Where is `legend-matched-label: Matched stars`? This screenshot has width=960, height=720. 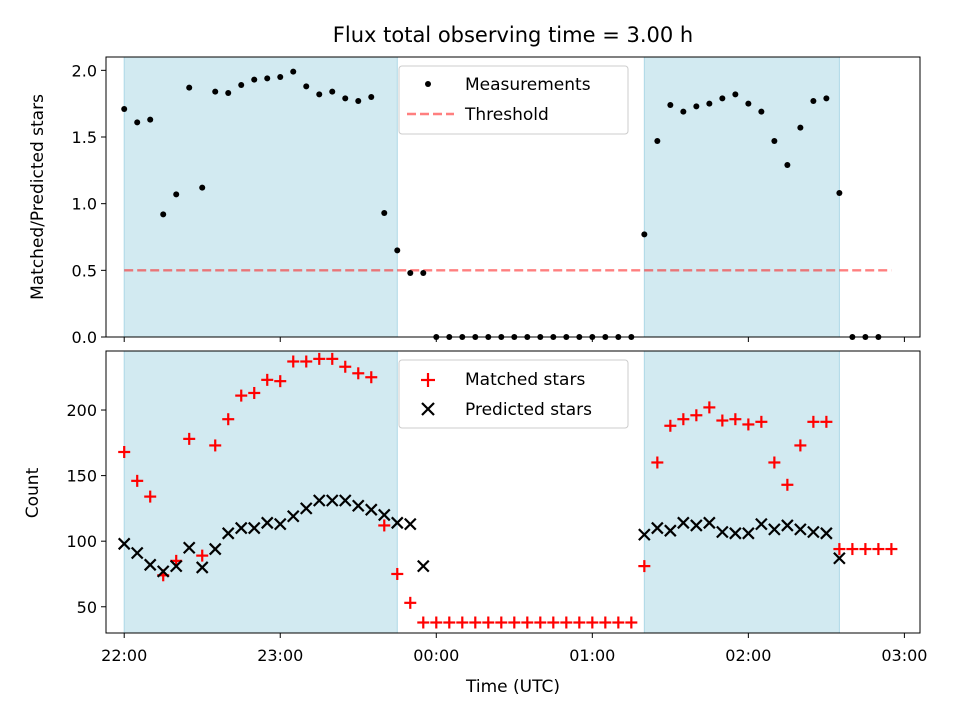
legend-matched-label: Matched stars is located at coordinates (525, 380).